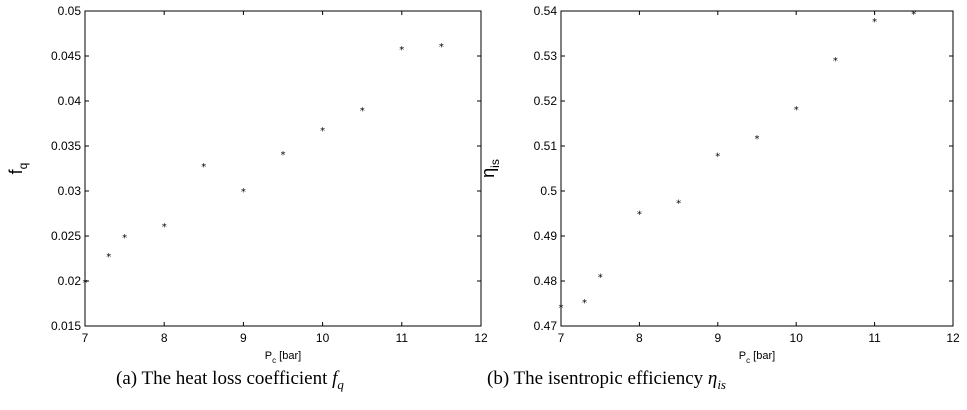 The width and height of the screenshot is (967, 410). Describe the element at coordinates (70, 11) in the screenshot. I see `y-tick-label: 0.05` at that location.